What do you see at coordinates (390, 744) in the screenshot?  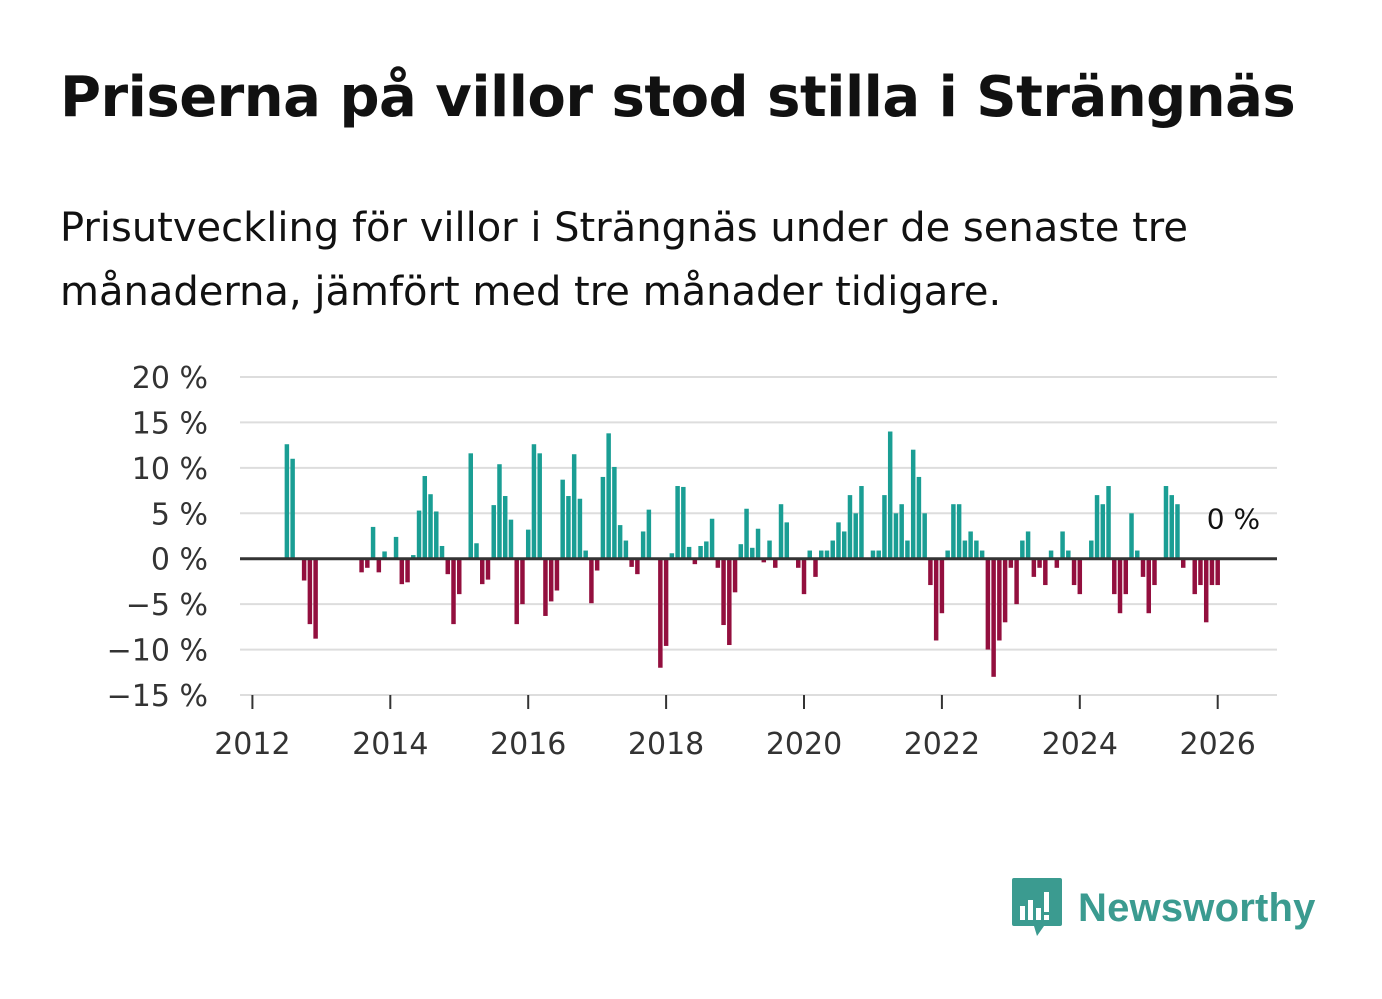 I see `x-tick-label: 2014` at bounding box center [390, 744].